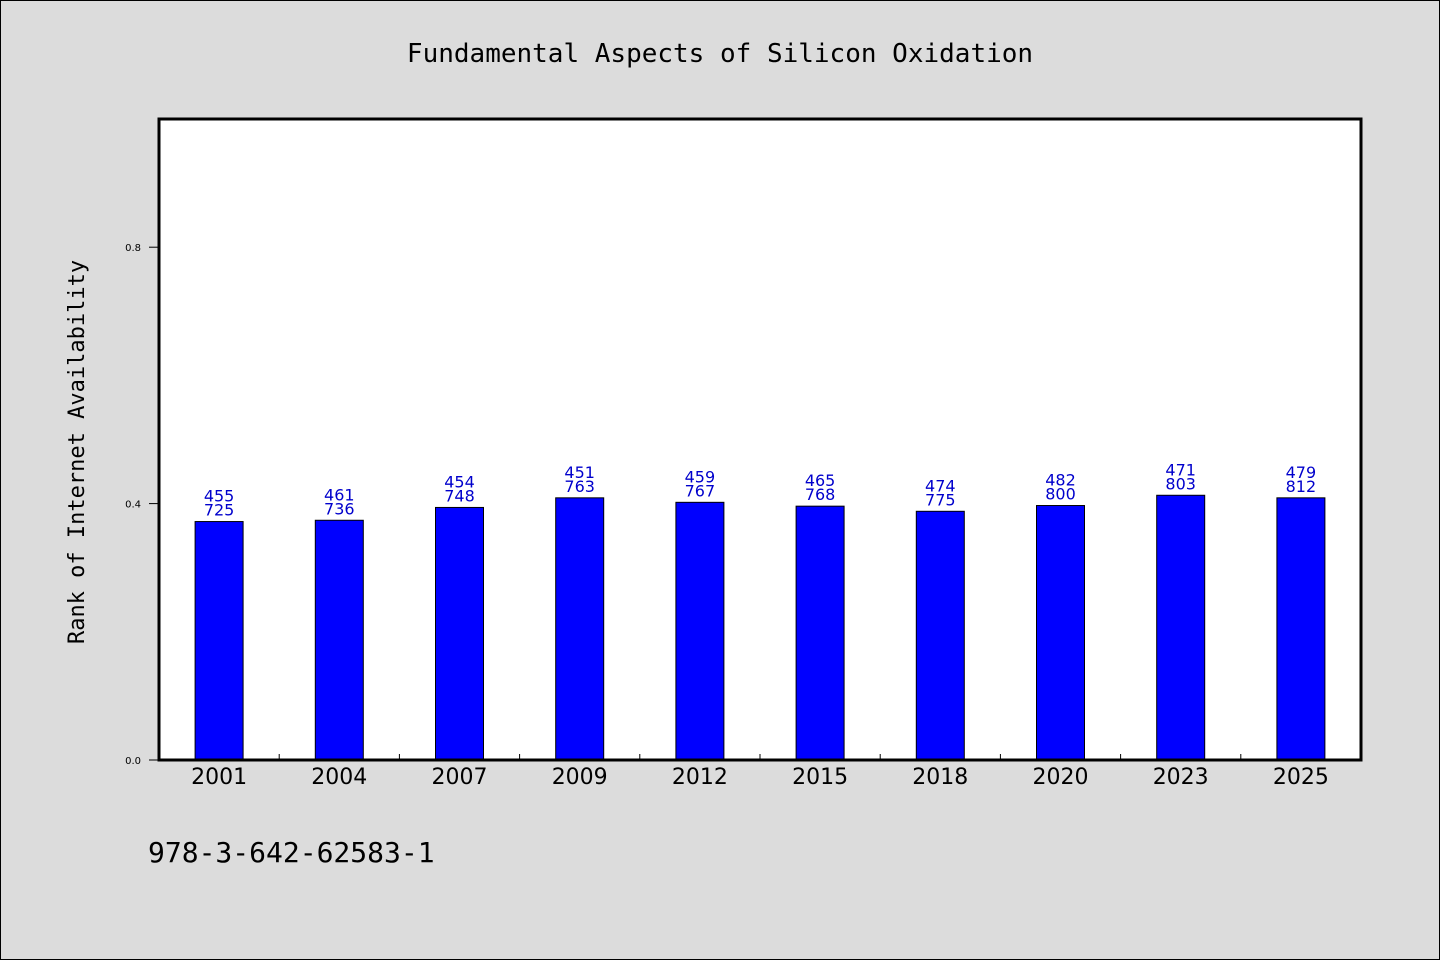  I want to click on bar-value-label-bottom: 767, so click(700, 490).